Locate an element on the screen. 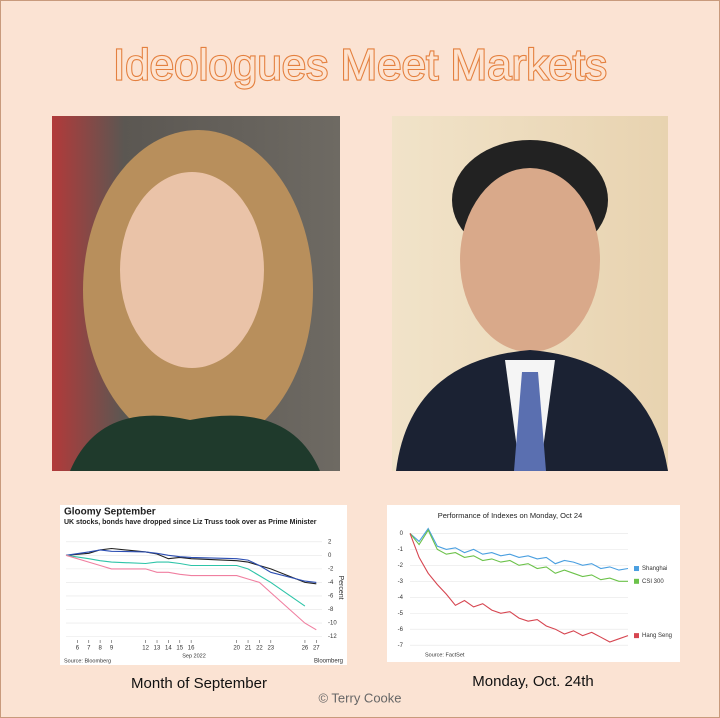  caption: Month of September is located at coordinates (199, 683).